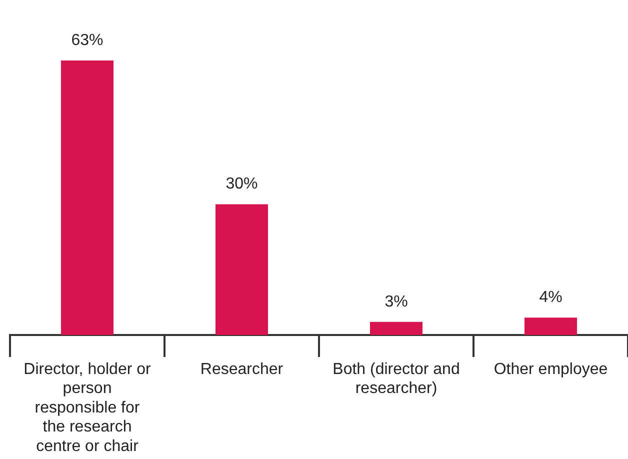  Describe the element at coordinates (88, 408) in the screenshot. I see `x-tick-label: Director, holder or person responsible for the research centre or chair` at that location.